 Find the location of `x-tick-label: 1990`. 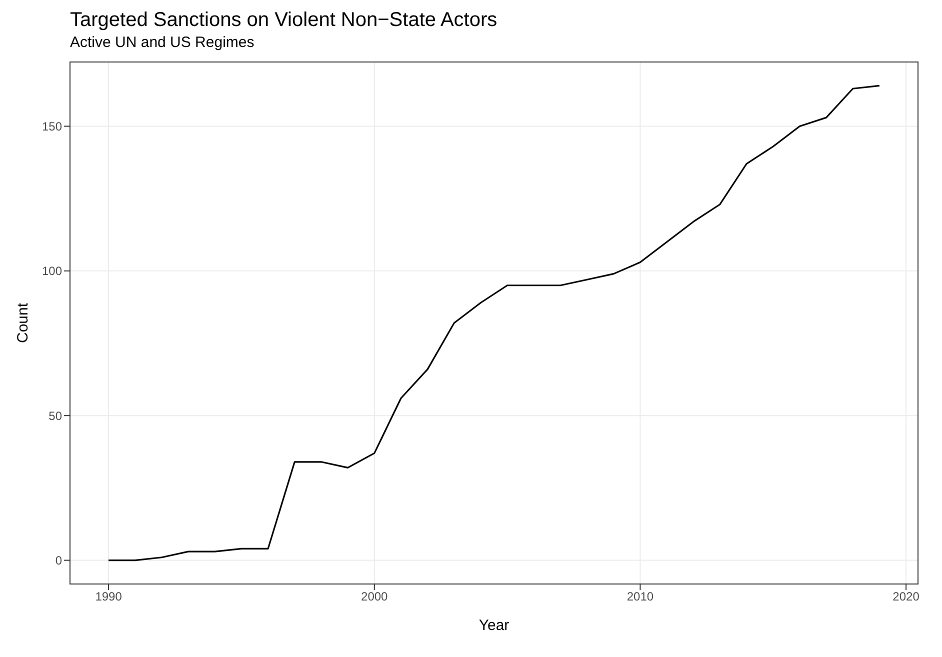

x-tick-label: 1990 is located at coordinates (108, 597).